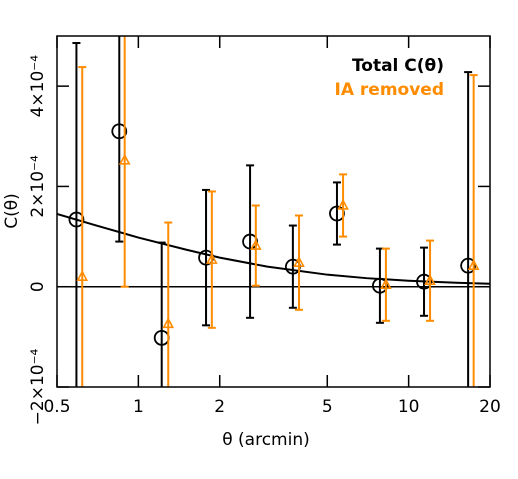 The image size is (518, 479). I want to click on x-axis-label: θ (arcmin), so click(266, 440).